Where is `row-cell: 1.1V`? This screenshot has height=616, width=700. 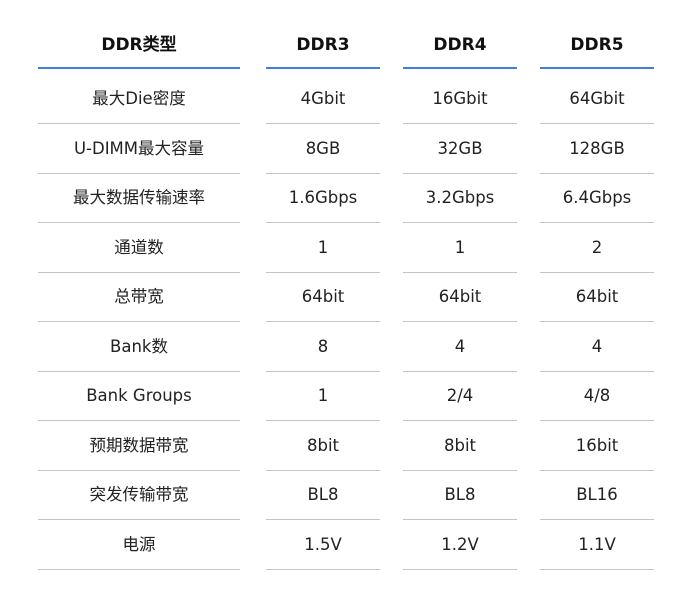
row-cell: 1.1V is located at coordinates (597, 544).